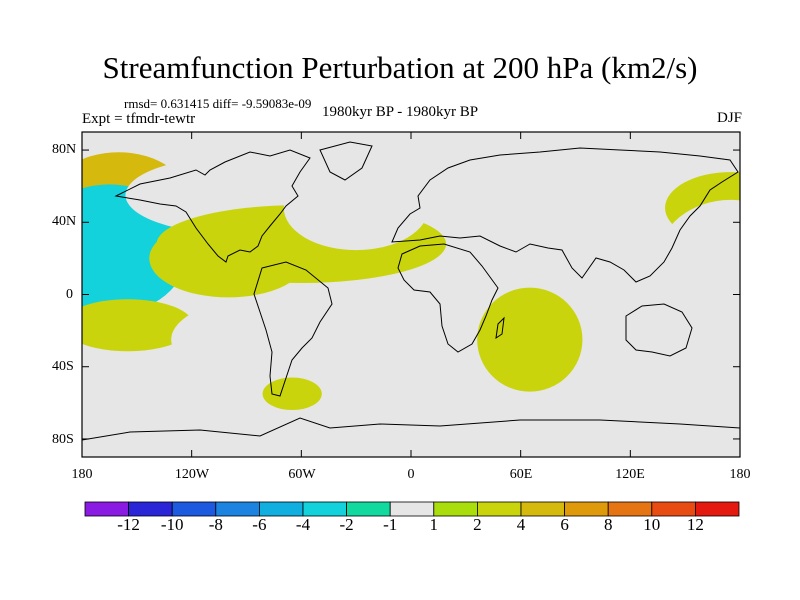 The height and width of the screenshot is (600, 800). Describe the element at coordinates (172, 524) in the screenshot. I see `colorbar-label: -10` at that location.